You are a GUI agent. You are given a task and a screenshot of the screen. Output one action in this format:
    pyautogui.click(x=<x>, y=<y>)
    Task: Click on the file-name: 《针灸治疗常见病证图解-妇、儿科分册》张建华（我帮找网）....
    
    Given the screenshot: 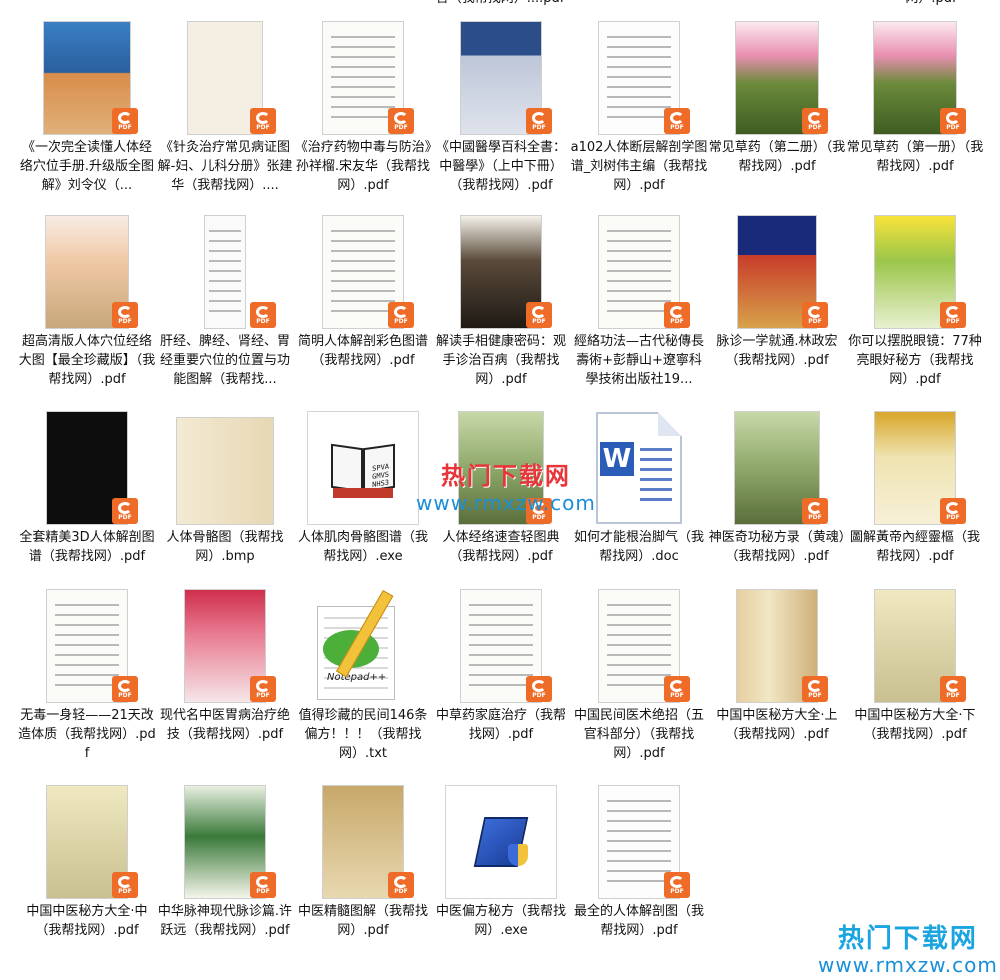 What is the action you would take?
    pyautogui.click(x=225, y=166)
    